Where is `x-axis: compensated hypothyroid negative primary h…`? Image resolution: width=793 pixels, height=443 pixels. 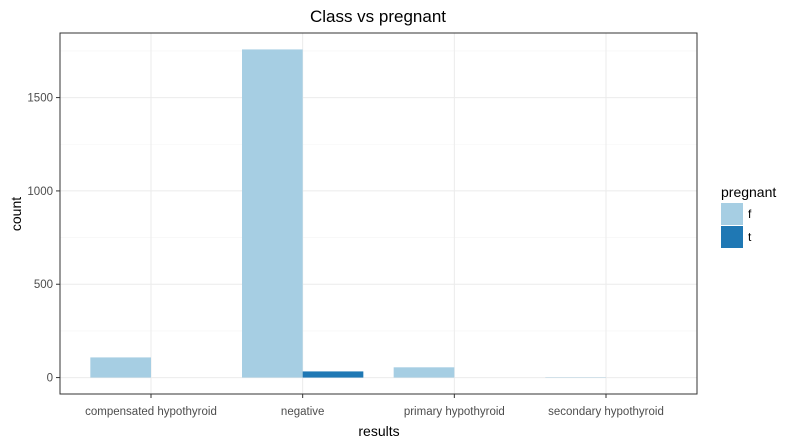
x-axis: compensated hypothyroid negative primary h… is located at coordinates (374, 406).